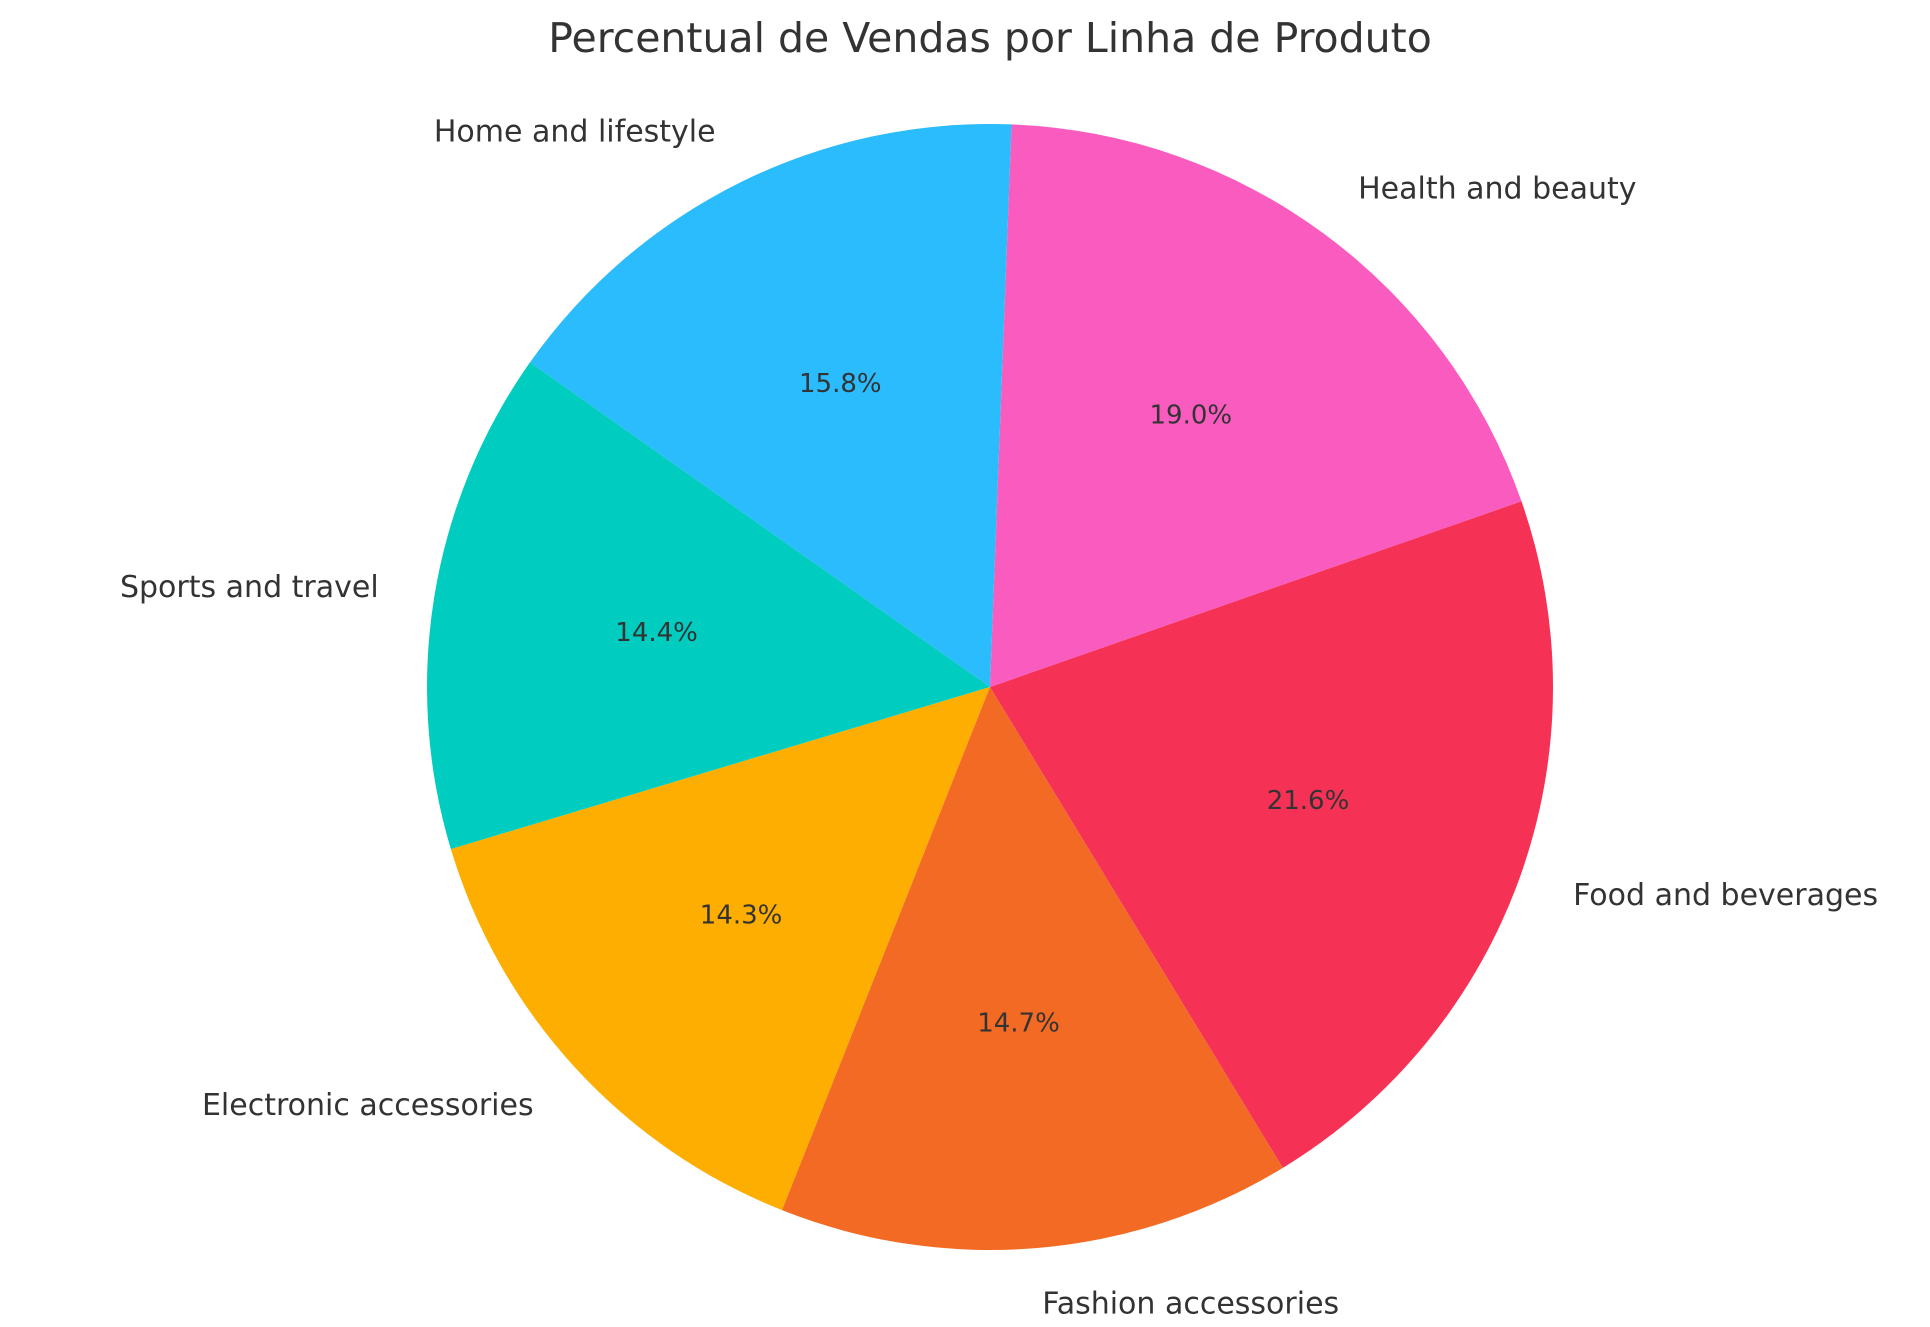  Describe the element at coordinates (1497, 189) in the screenshot. I see `slice-category-label: Health and beauty` at that location.